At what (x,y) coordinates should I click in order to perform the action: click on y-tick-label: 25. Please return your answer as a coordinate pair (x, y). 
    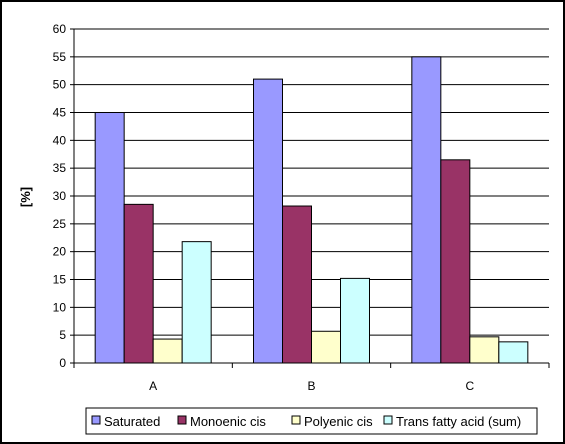
    Looking at the image, I should click on (60, 224).